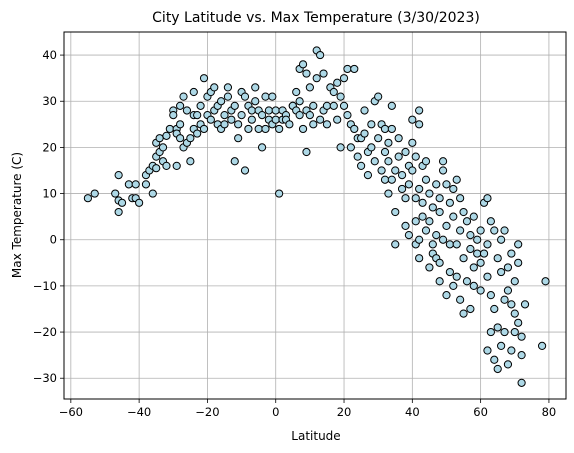  What do you see at coordinates (71, 412) in the screenshot?
I see `x-tick-label: −60` at bounding box center [71, 412].